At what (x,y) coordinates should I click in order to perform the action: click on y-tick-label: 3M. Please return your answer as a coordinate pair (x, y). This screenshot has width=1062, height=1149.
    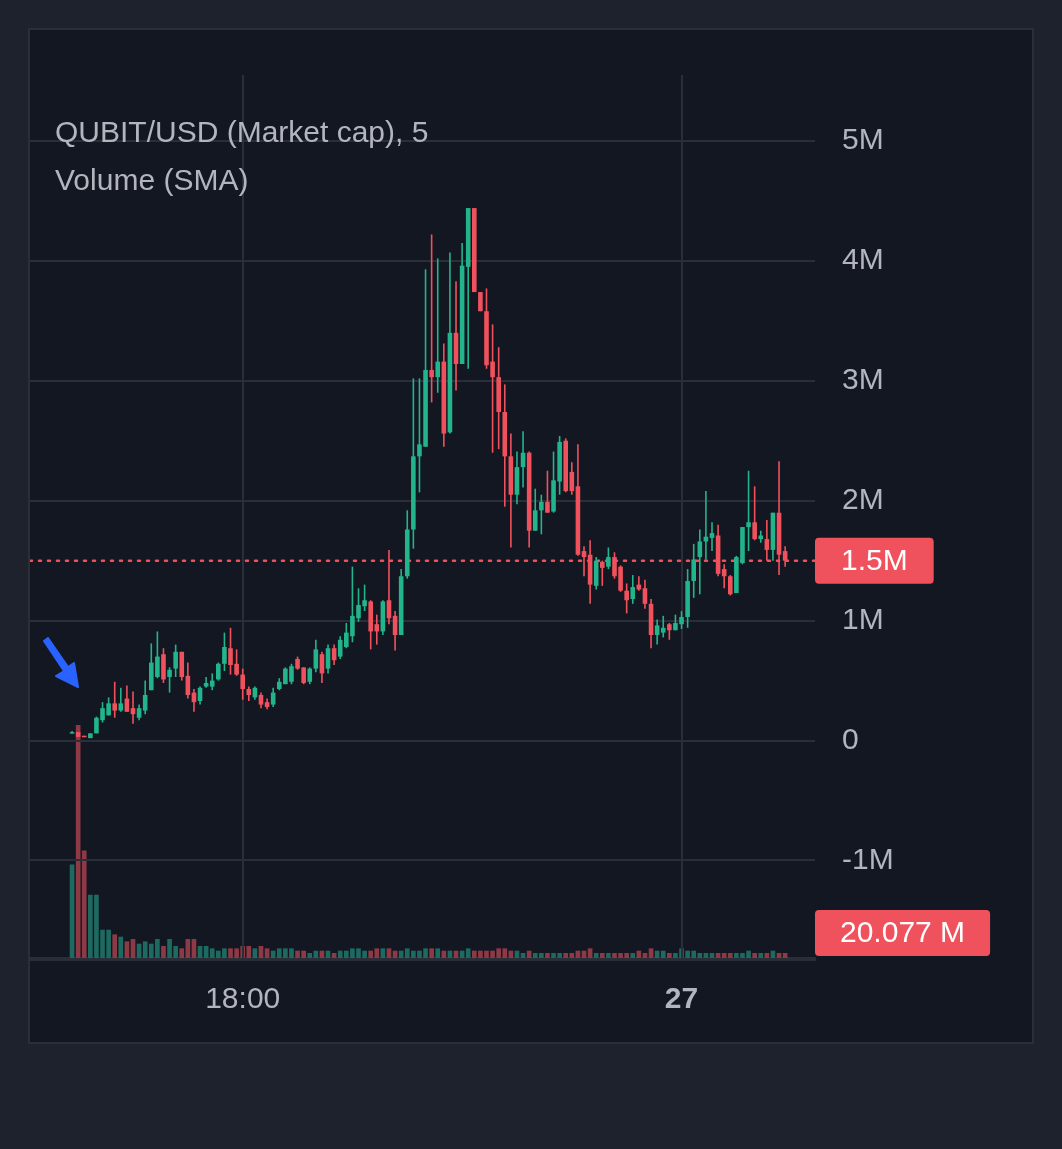
    Looking at the image, I should click on (863, 379).